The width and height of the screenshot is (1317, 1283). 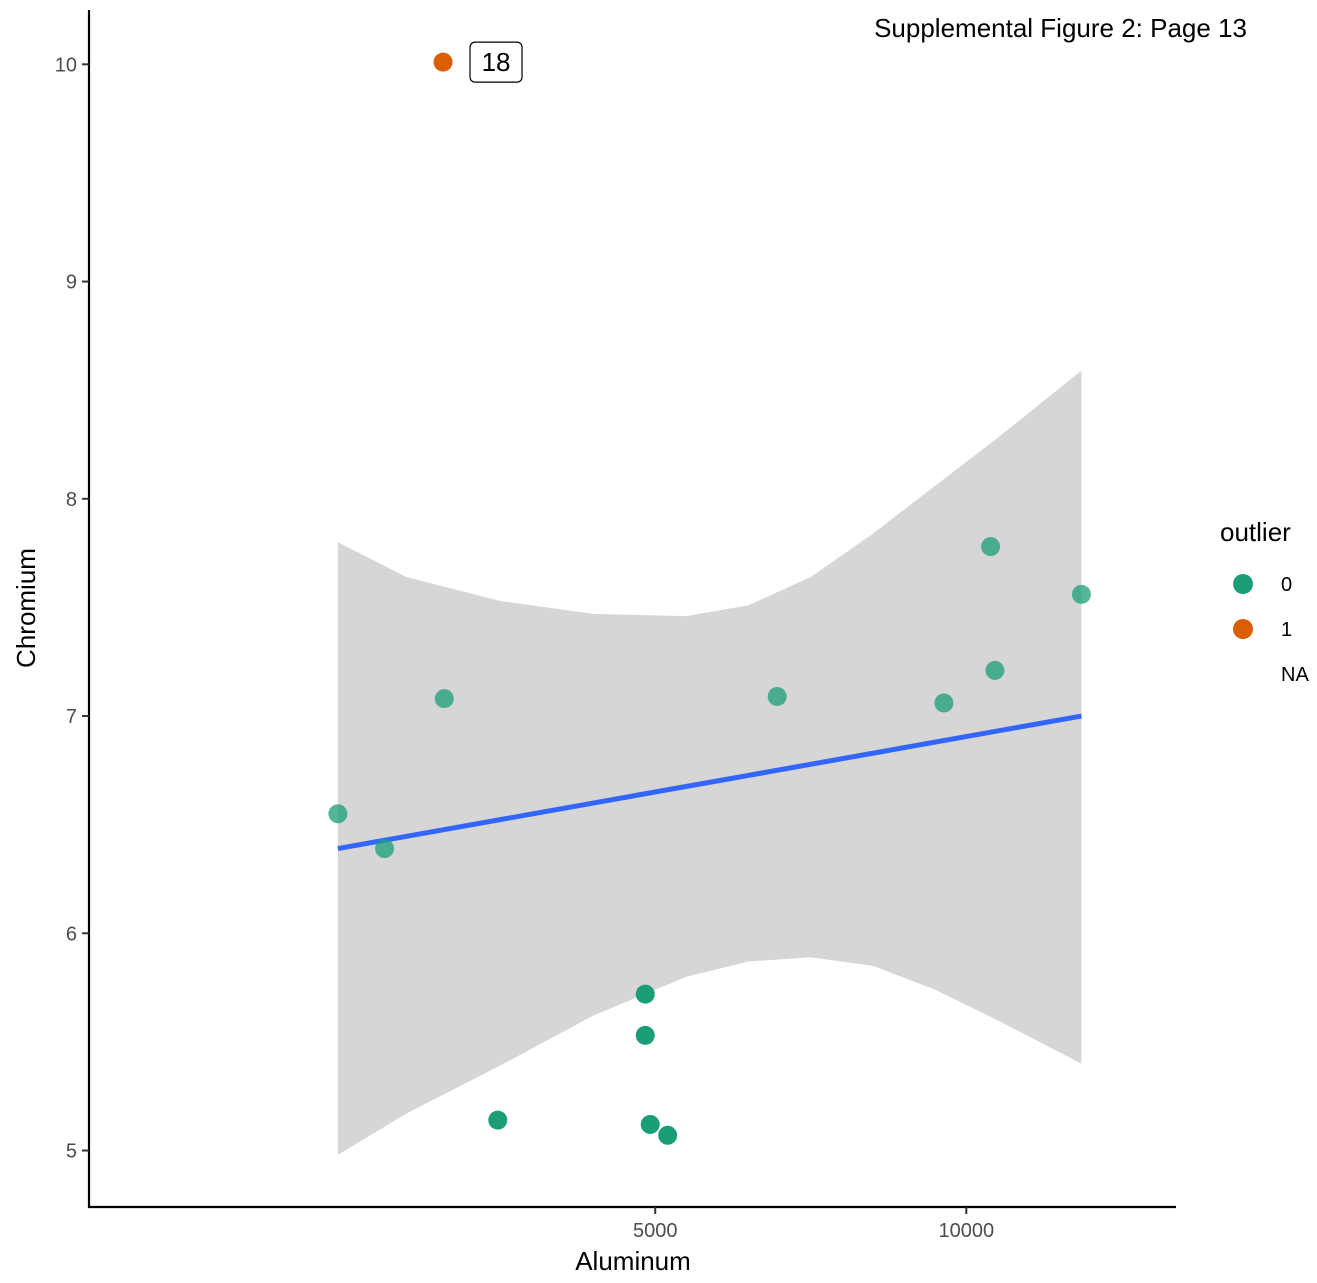 What do you see at coordinates (1286, 585) in the screenshot?
I see `legend-label: 0` at bounding box center [1286, 585].